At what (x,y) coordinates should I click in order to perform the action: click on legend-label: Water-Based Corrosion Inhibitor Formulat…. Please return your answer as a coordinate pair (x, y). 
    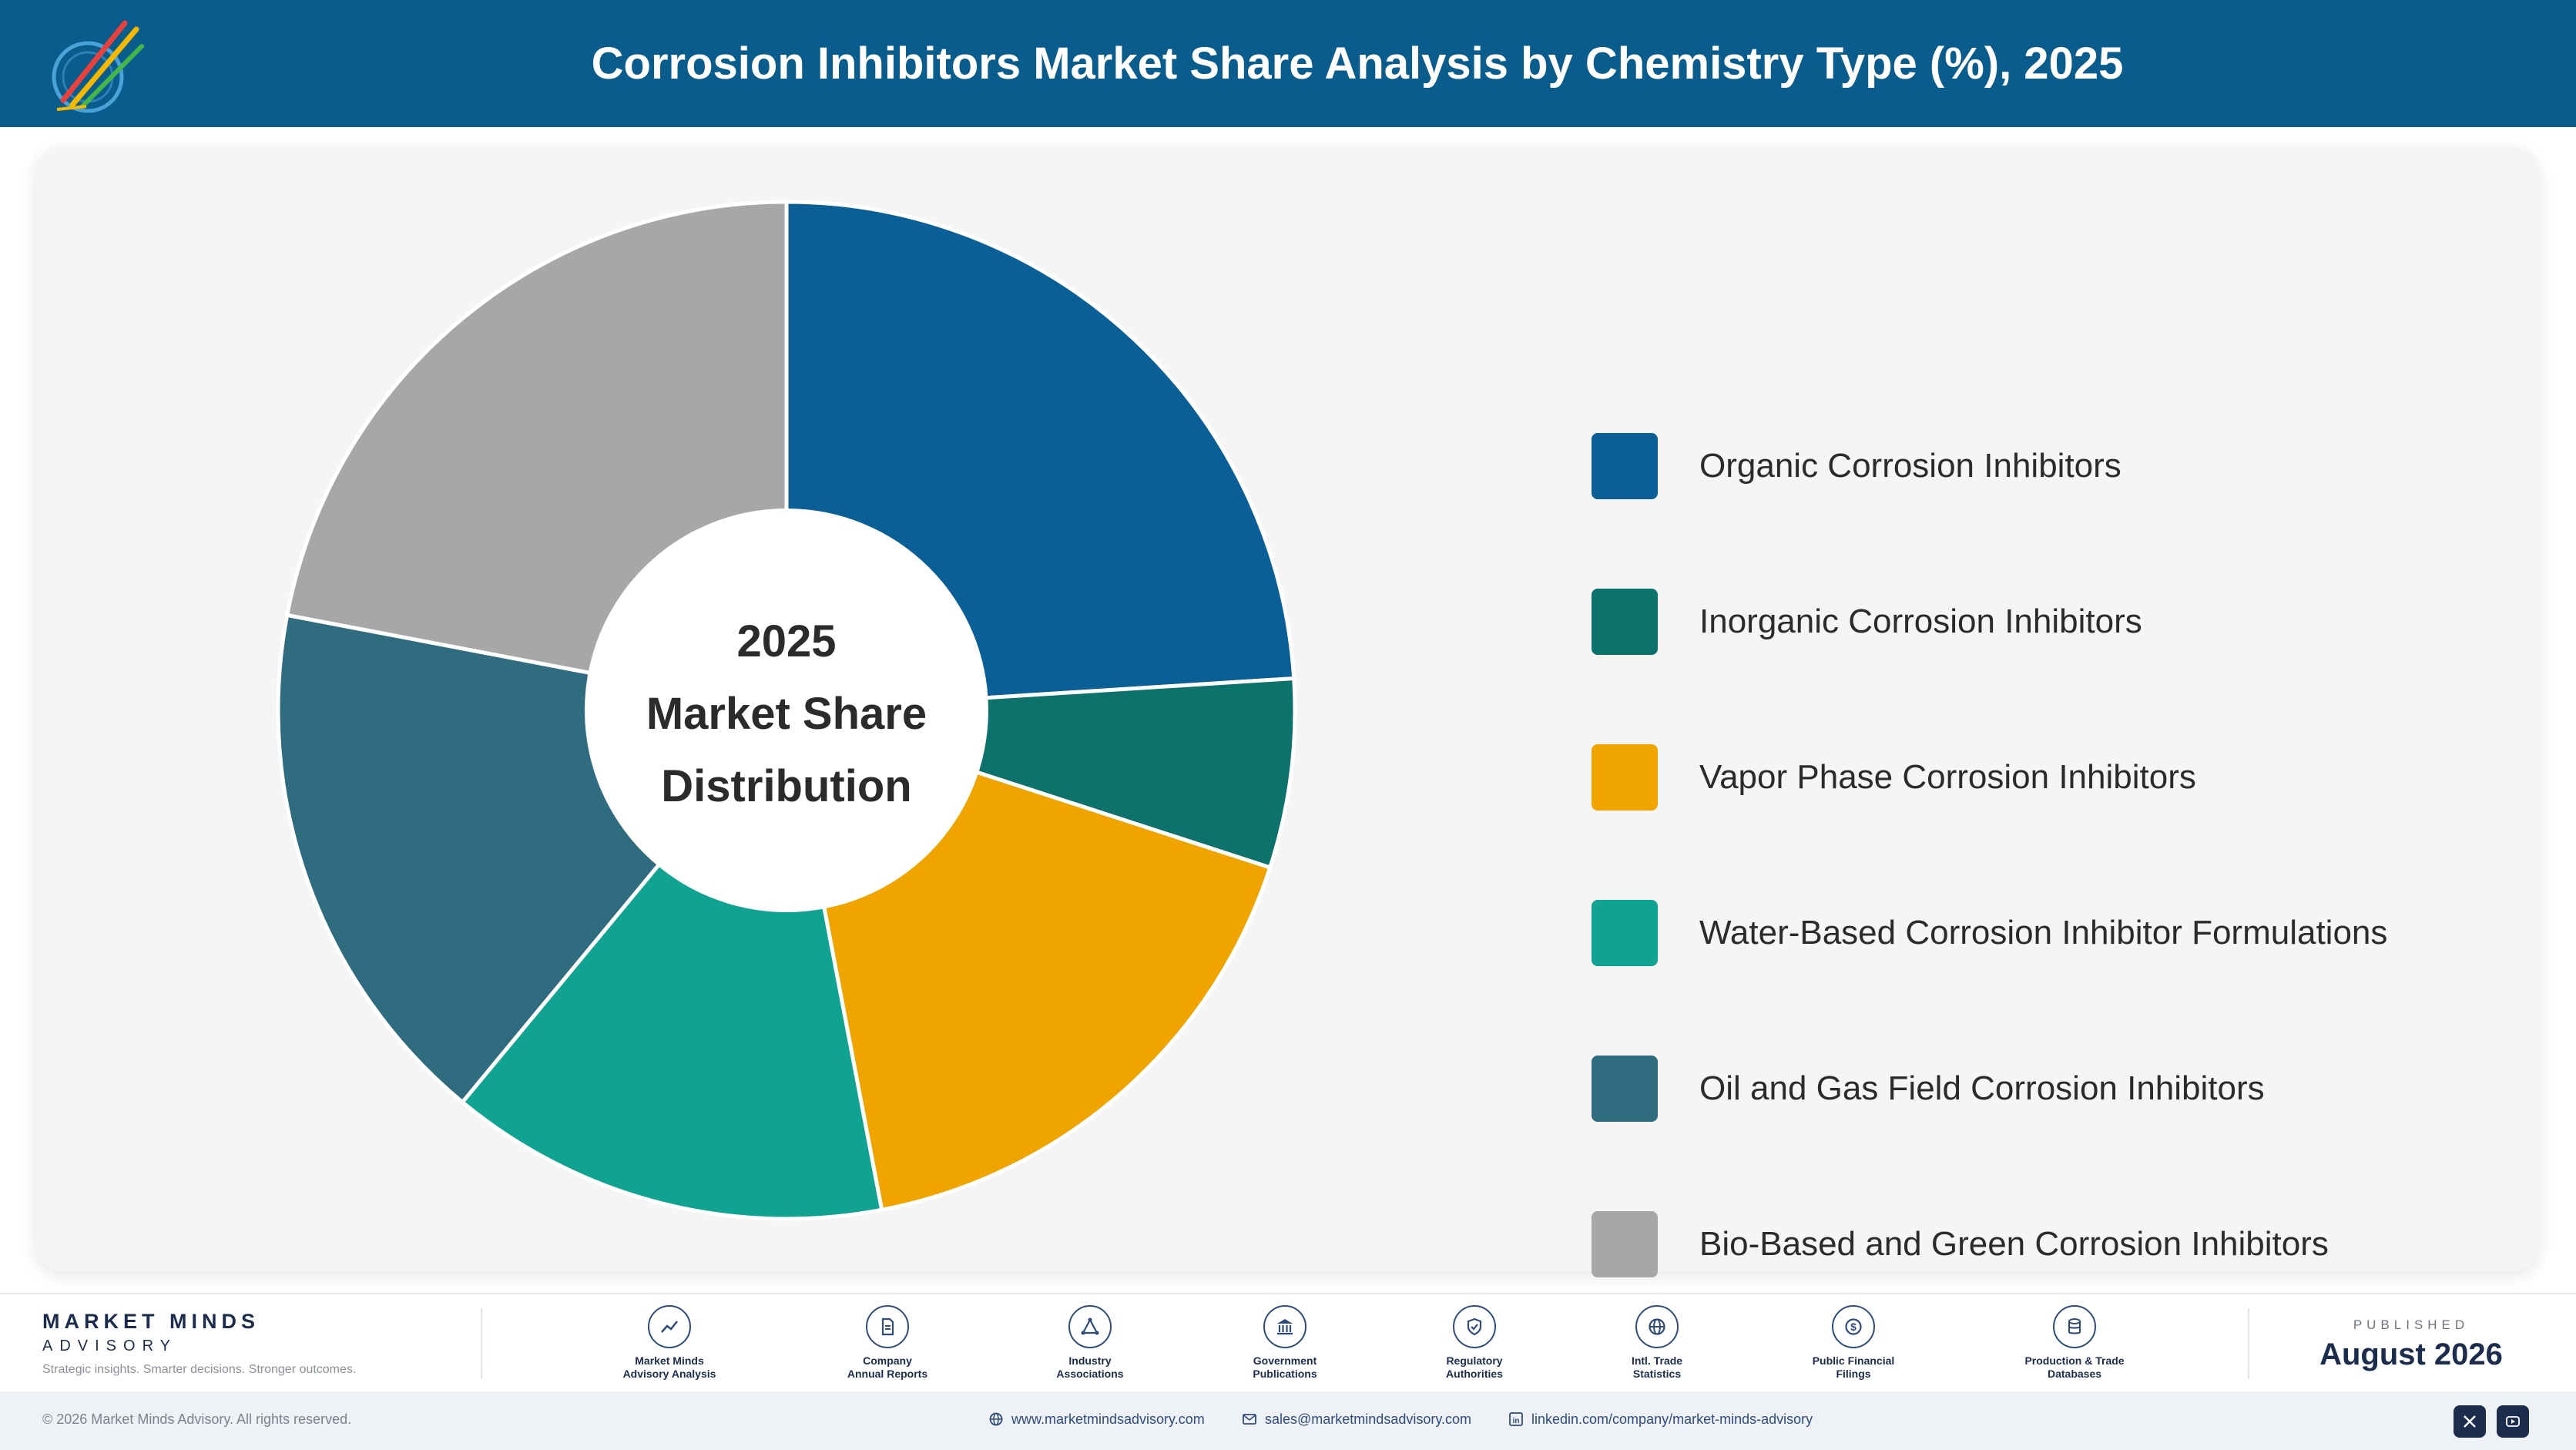
    Looking at the image, I should click on (2043, 933).